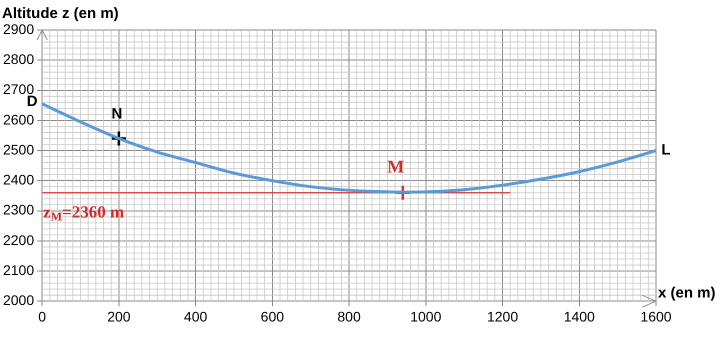 Image resolution: width=724 pixels, height=337 pixels. Describe the element at coordinates (18, 28) in the screenshot. I see `y-tick-label: 2900` at that location.